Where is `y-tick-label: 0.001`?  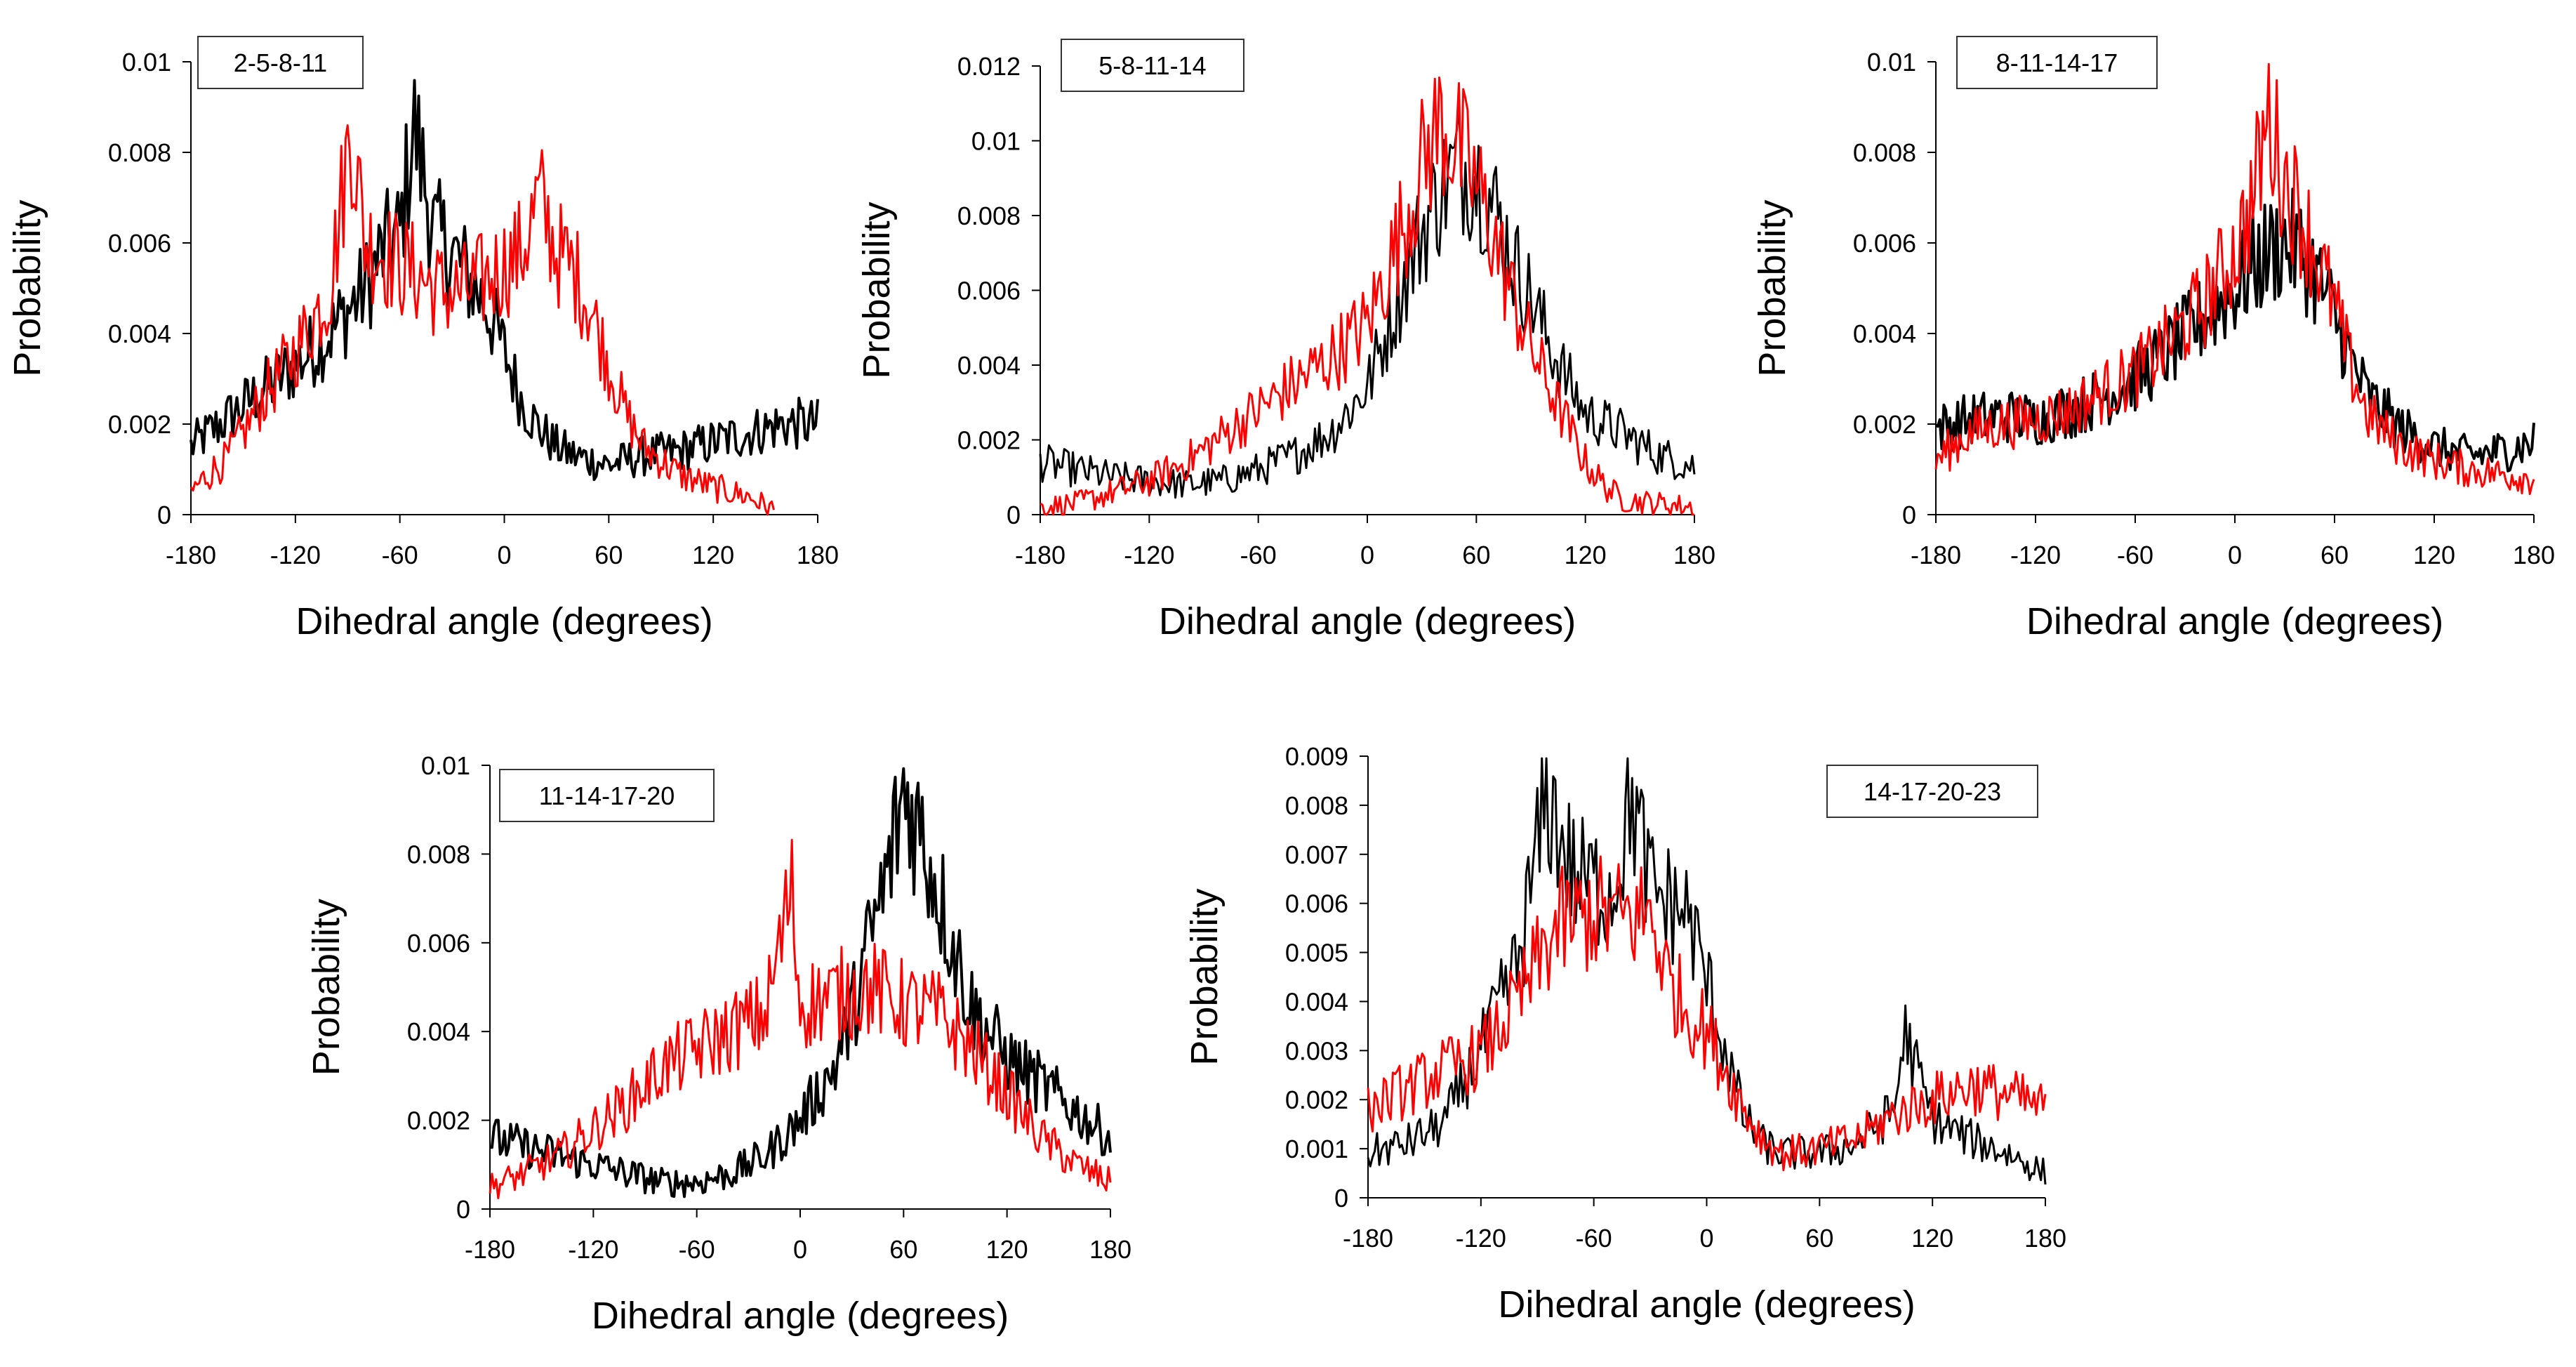
y-tick-label: 0.001 is located at coordinates (1317, 1149).